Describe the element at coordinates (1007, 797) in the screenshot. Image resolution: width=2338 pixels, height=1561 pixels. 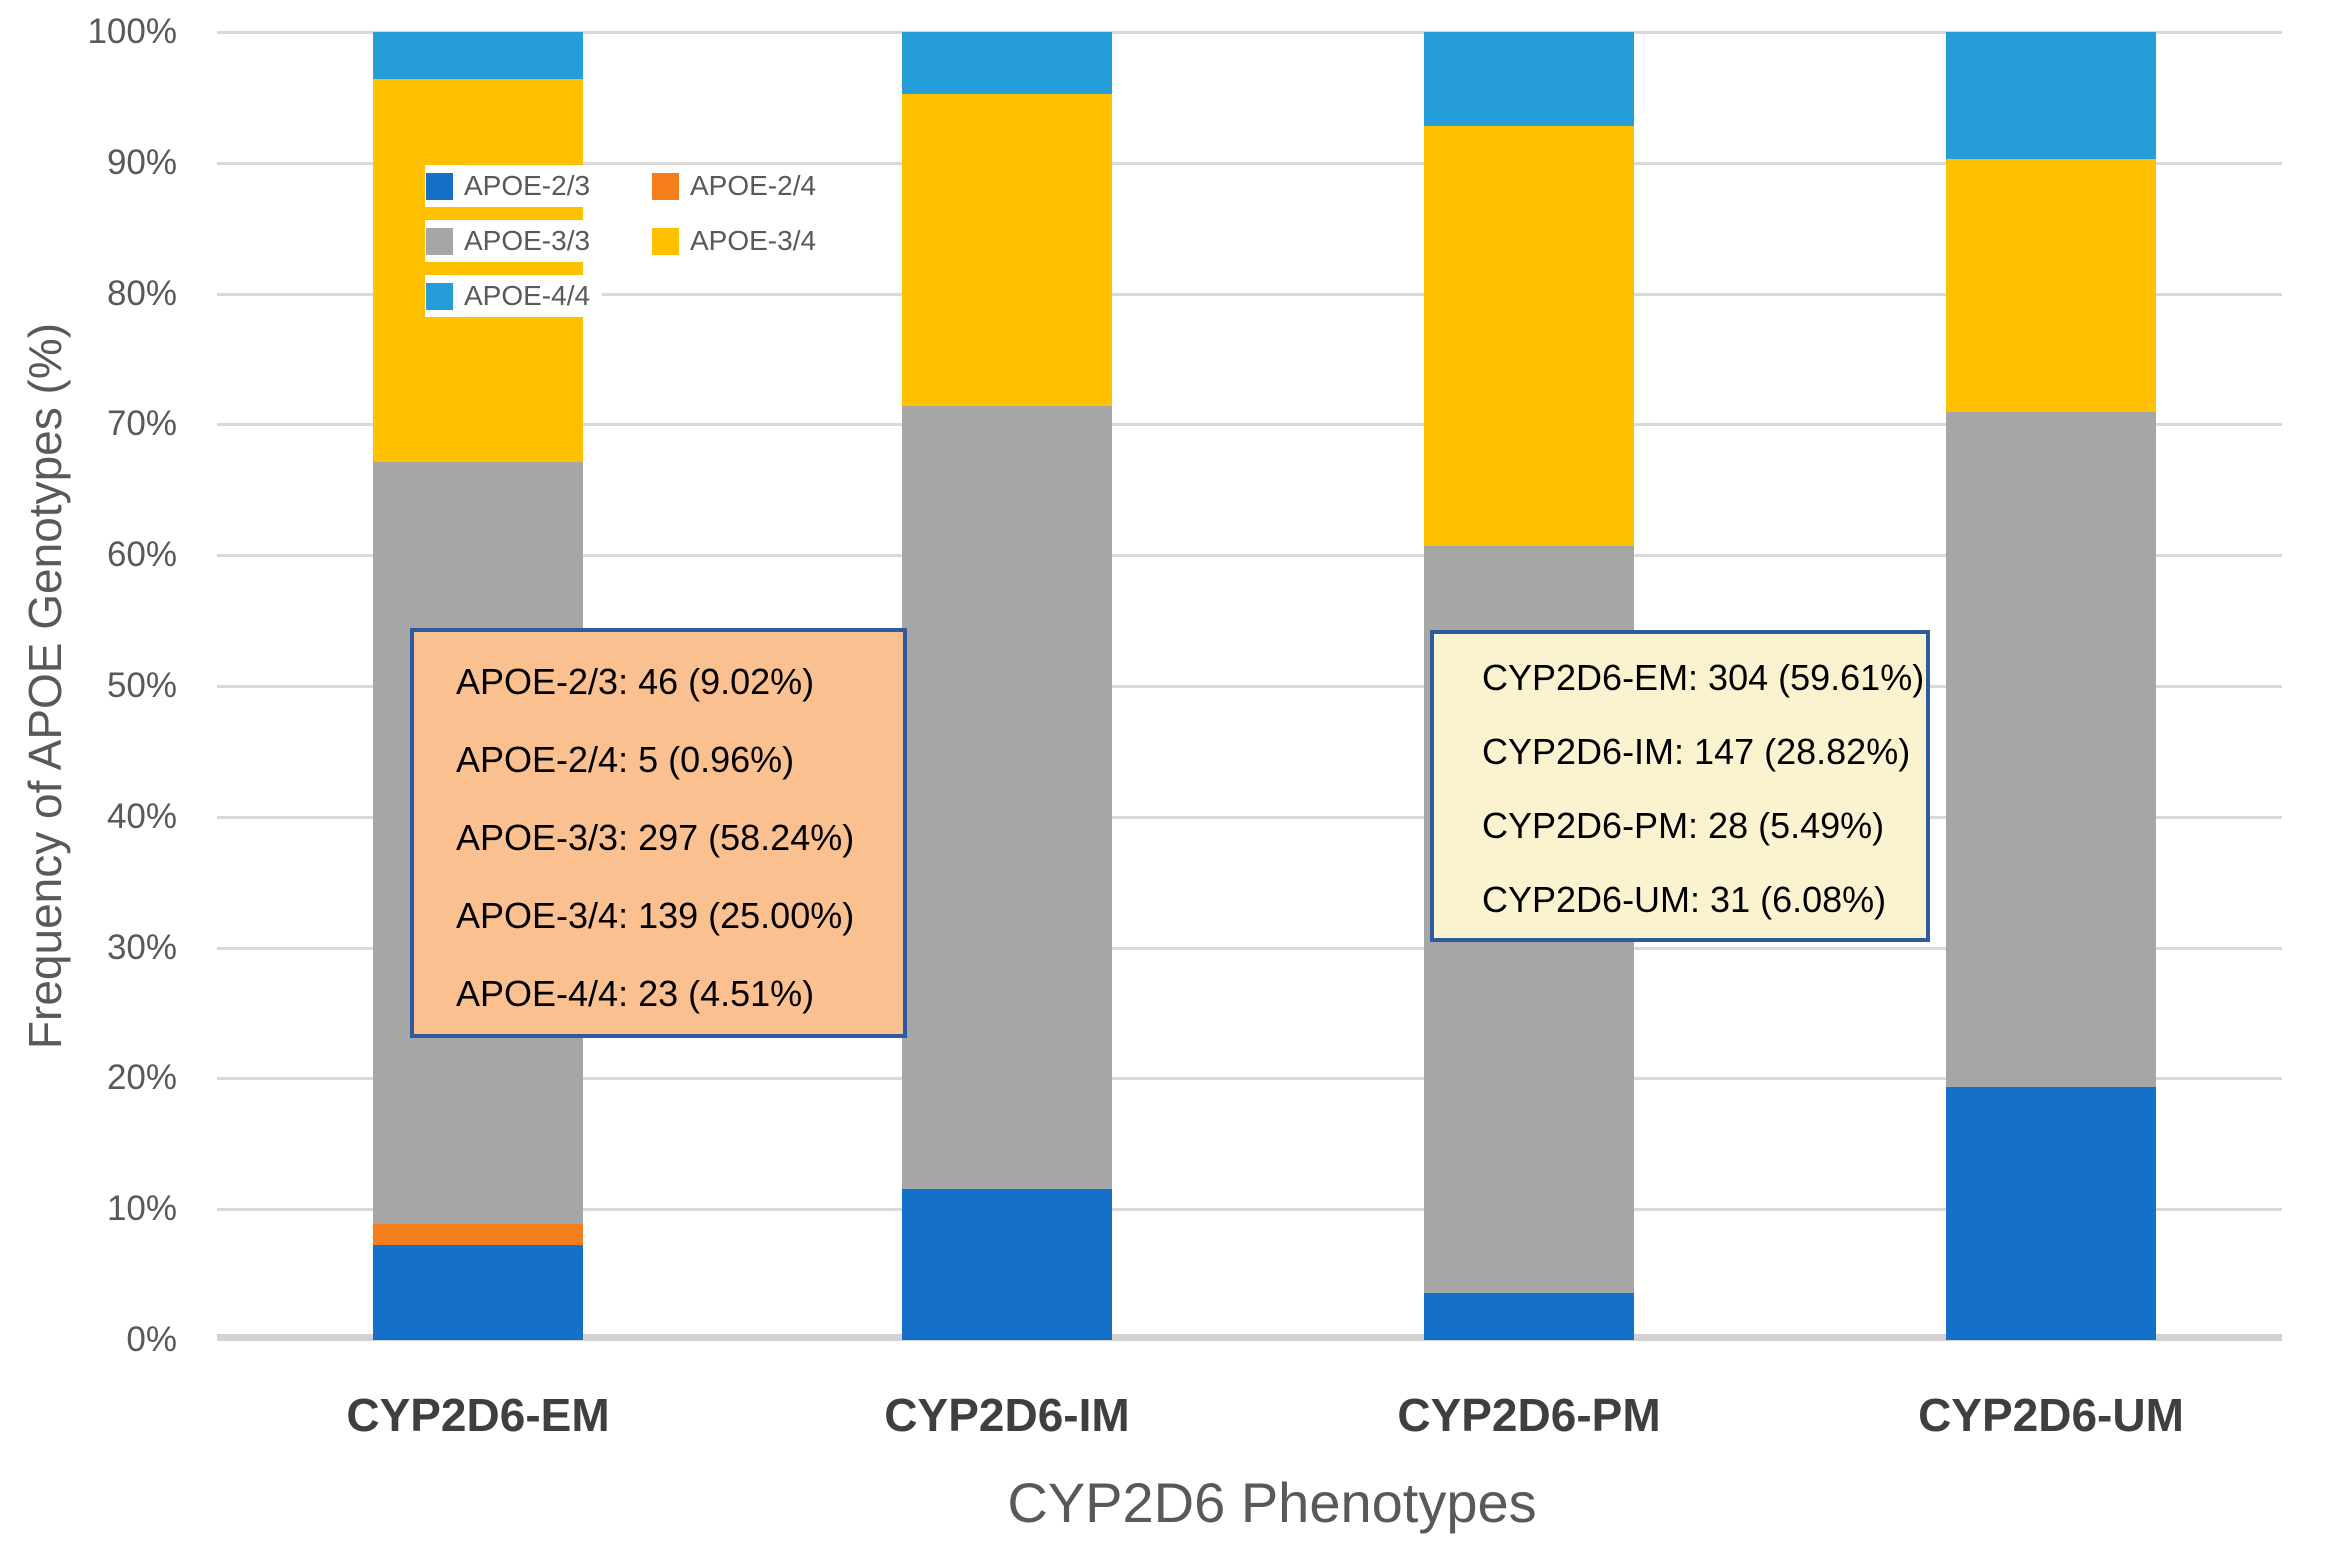
I see `segment-apoe-3/3-cyp2d6-im` at that location.